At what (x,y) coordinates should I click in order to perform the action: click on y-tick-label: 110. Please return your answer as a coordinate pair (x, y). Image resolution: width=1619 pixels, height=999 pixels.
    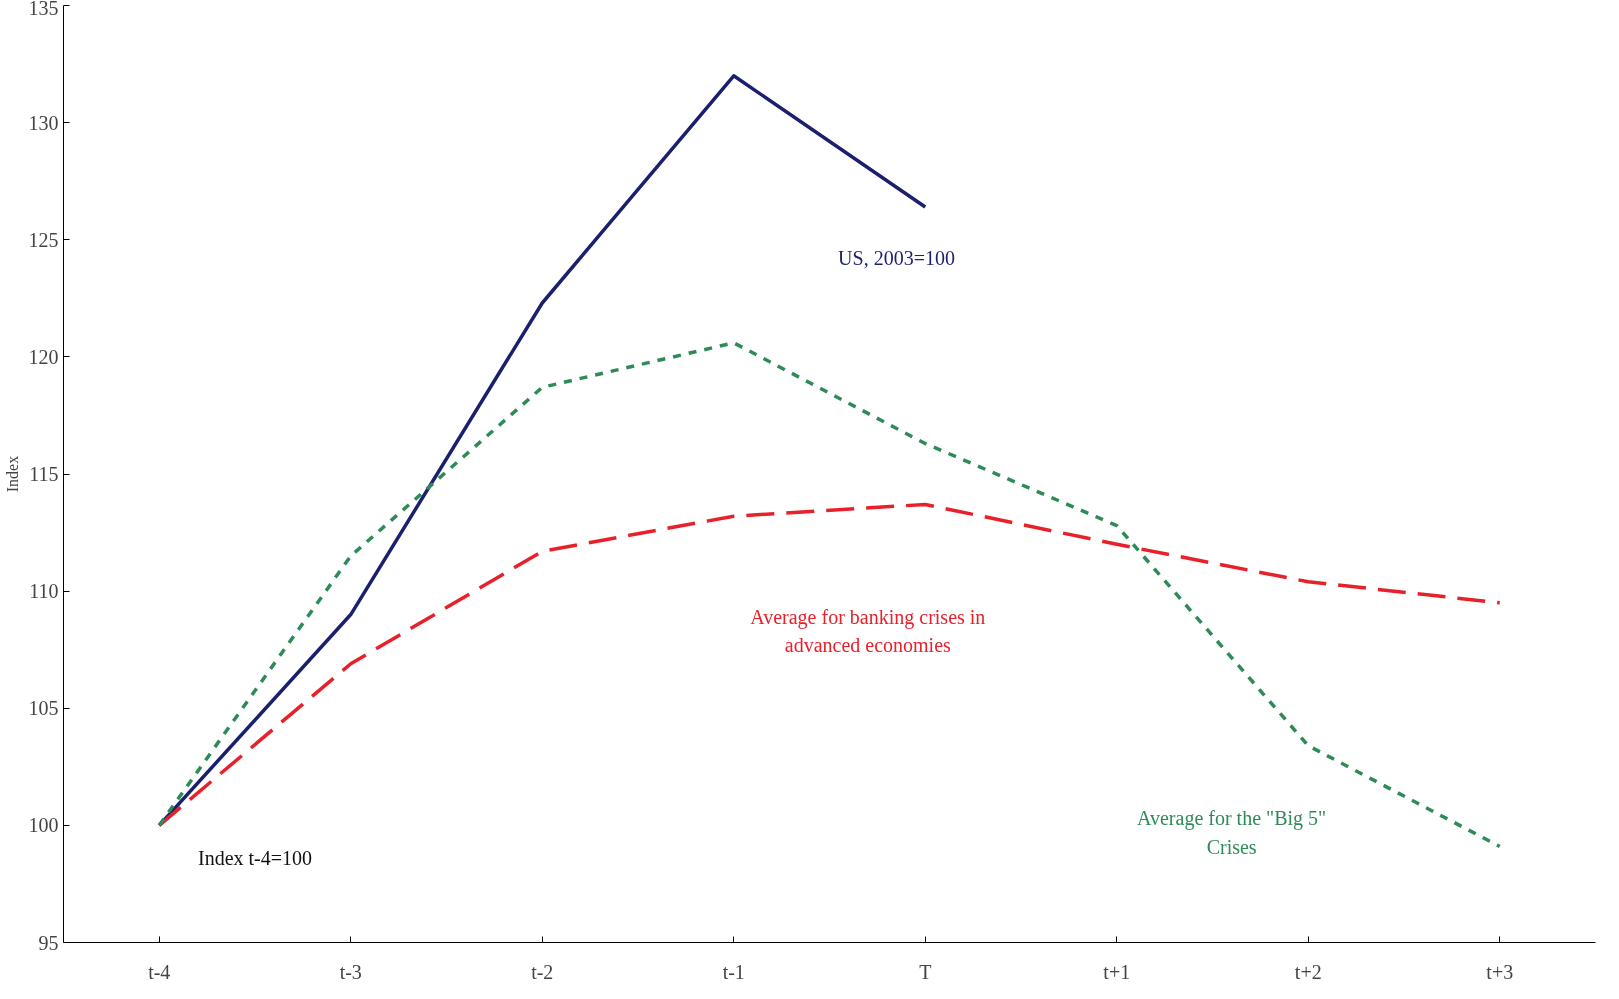
    Looking at the image, I should click on (44, 591).